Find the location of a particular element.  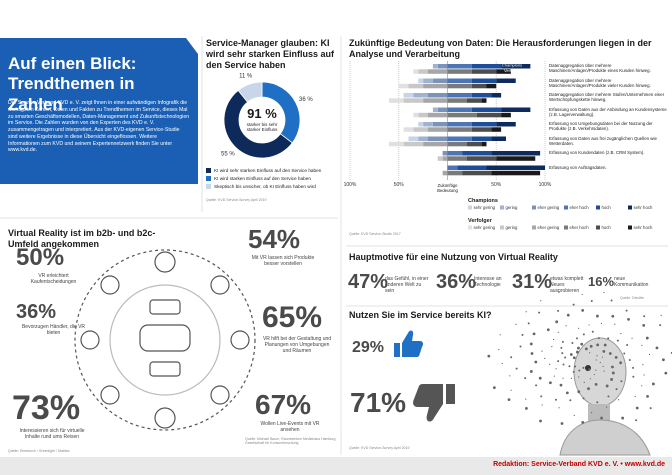

group-annotation: Champions is located at coordinates (512, 65).